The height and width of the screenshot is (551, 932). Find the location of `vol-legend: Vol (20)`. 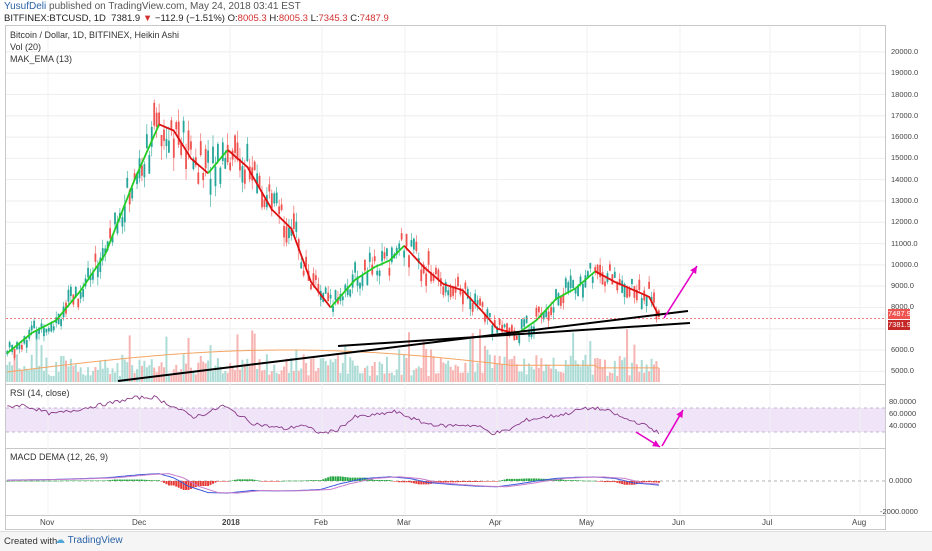

vol-legend: Vol (20) is located at coordinates (26, 47).